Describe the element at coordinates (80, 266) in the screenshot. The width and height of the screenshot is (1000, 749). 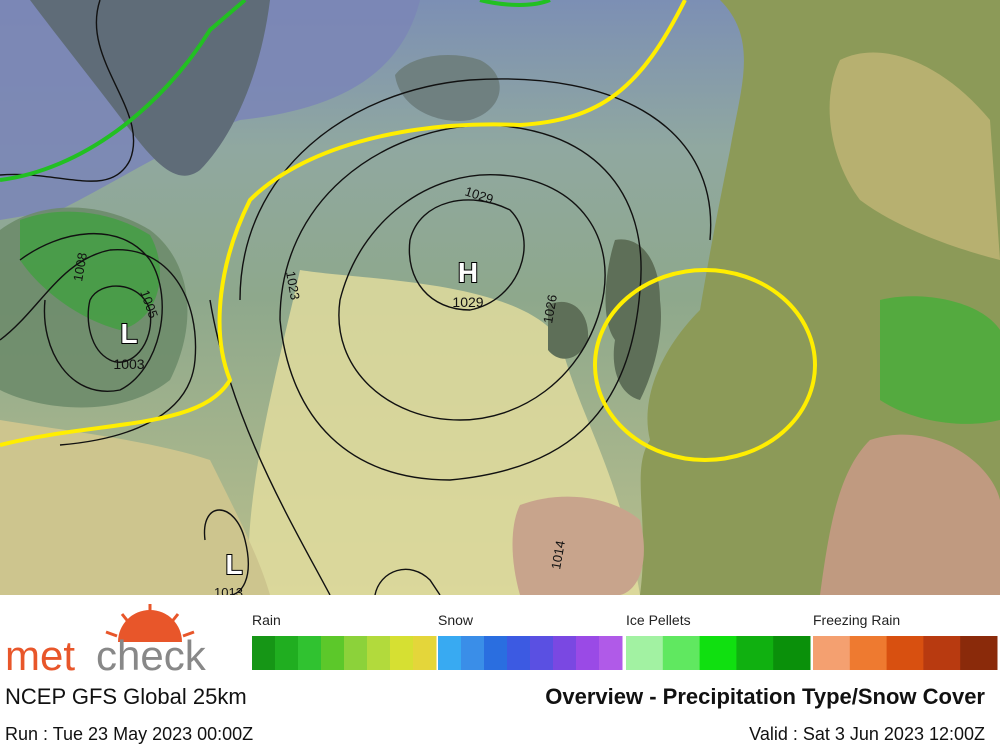
I see `isobar-label: 1008` at that location.